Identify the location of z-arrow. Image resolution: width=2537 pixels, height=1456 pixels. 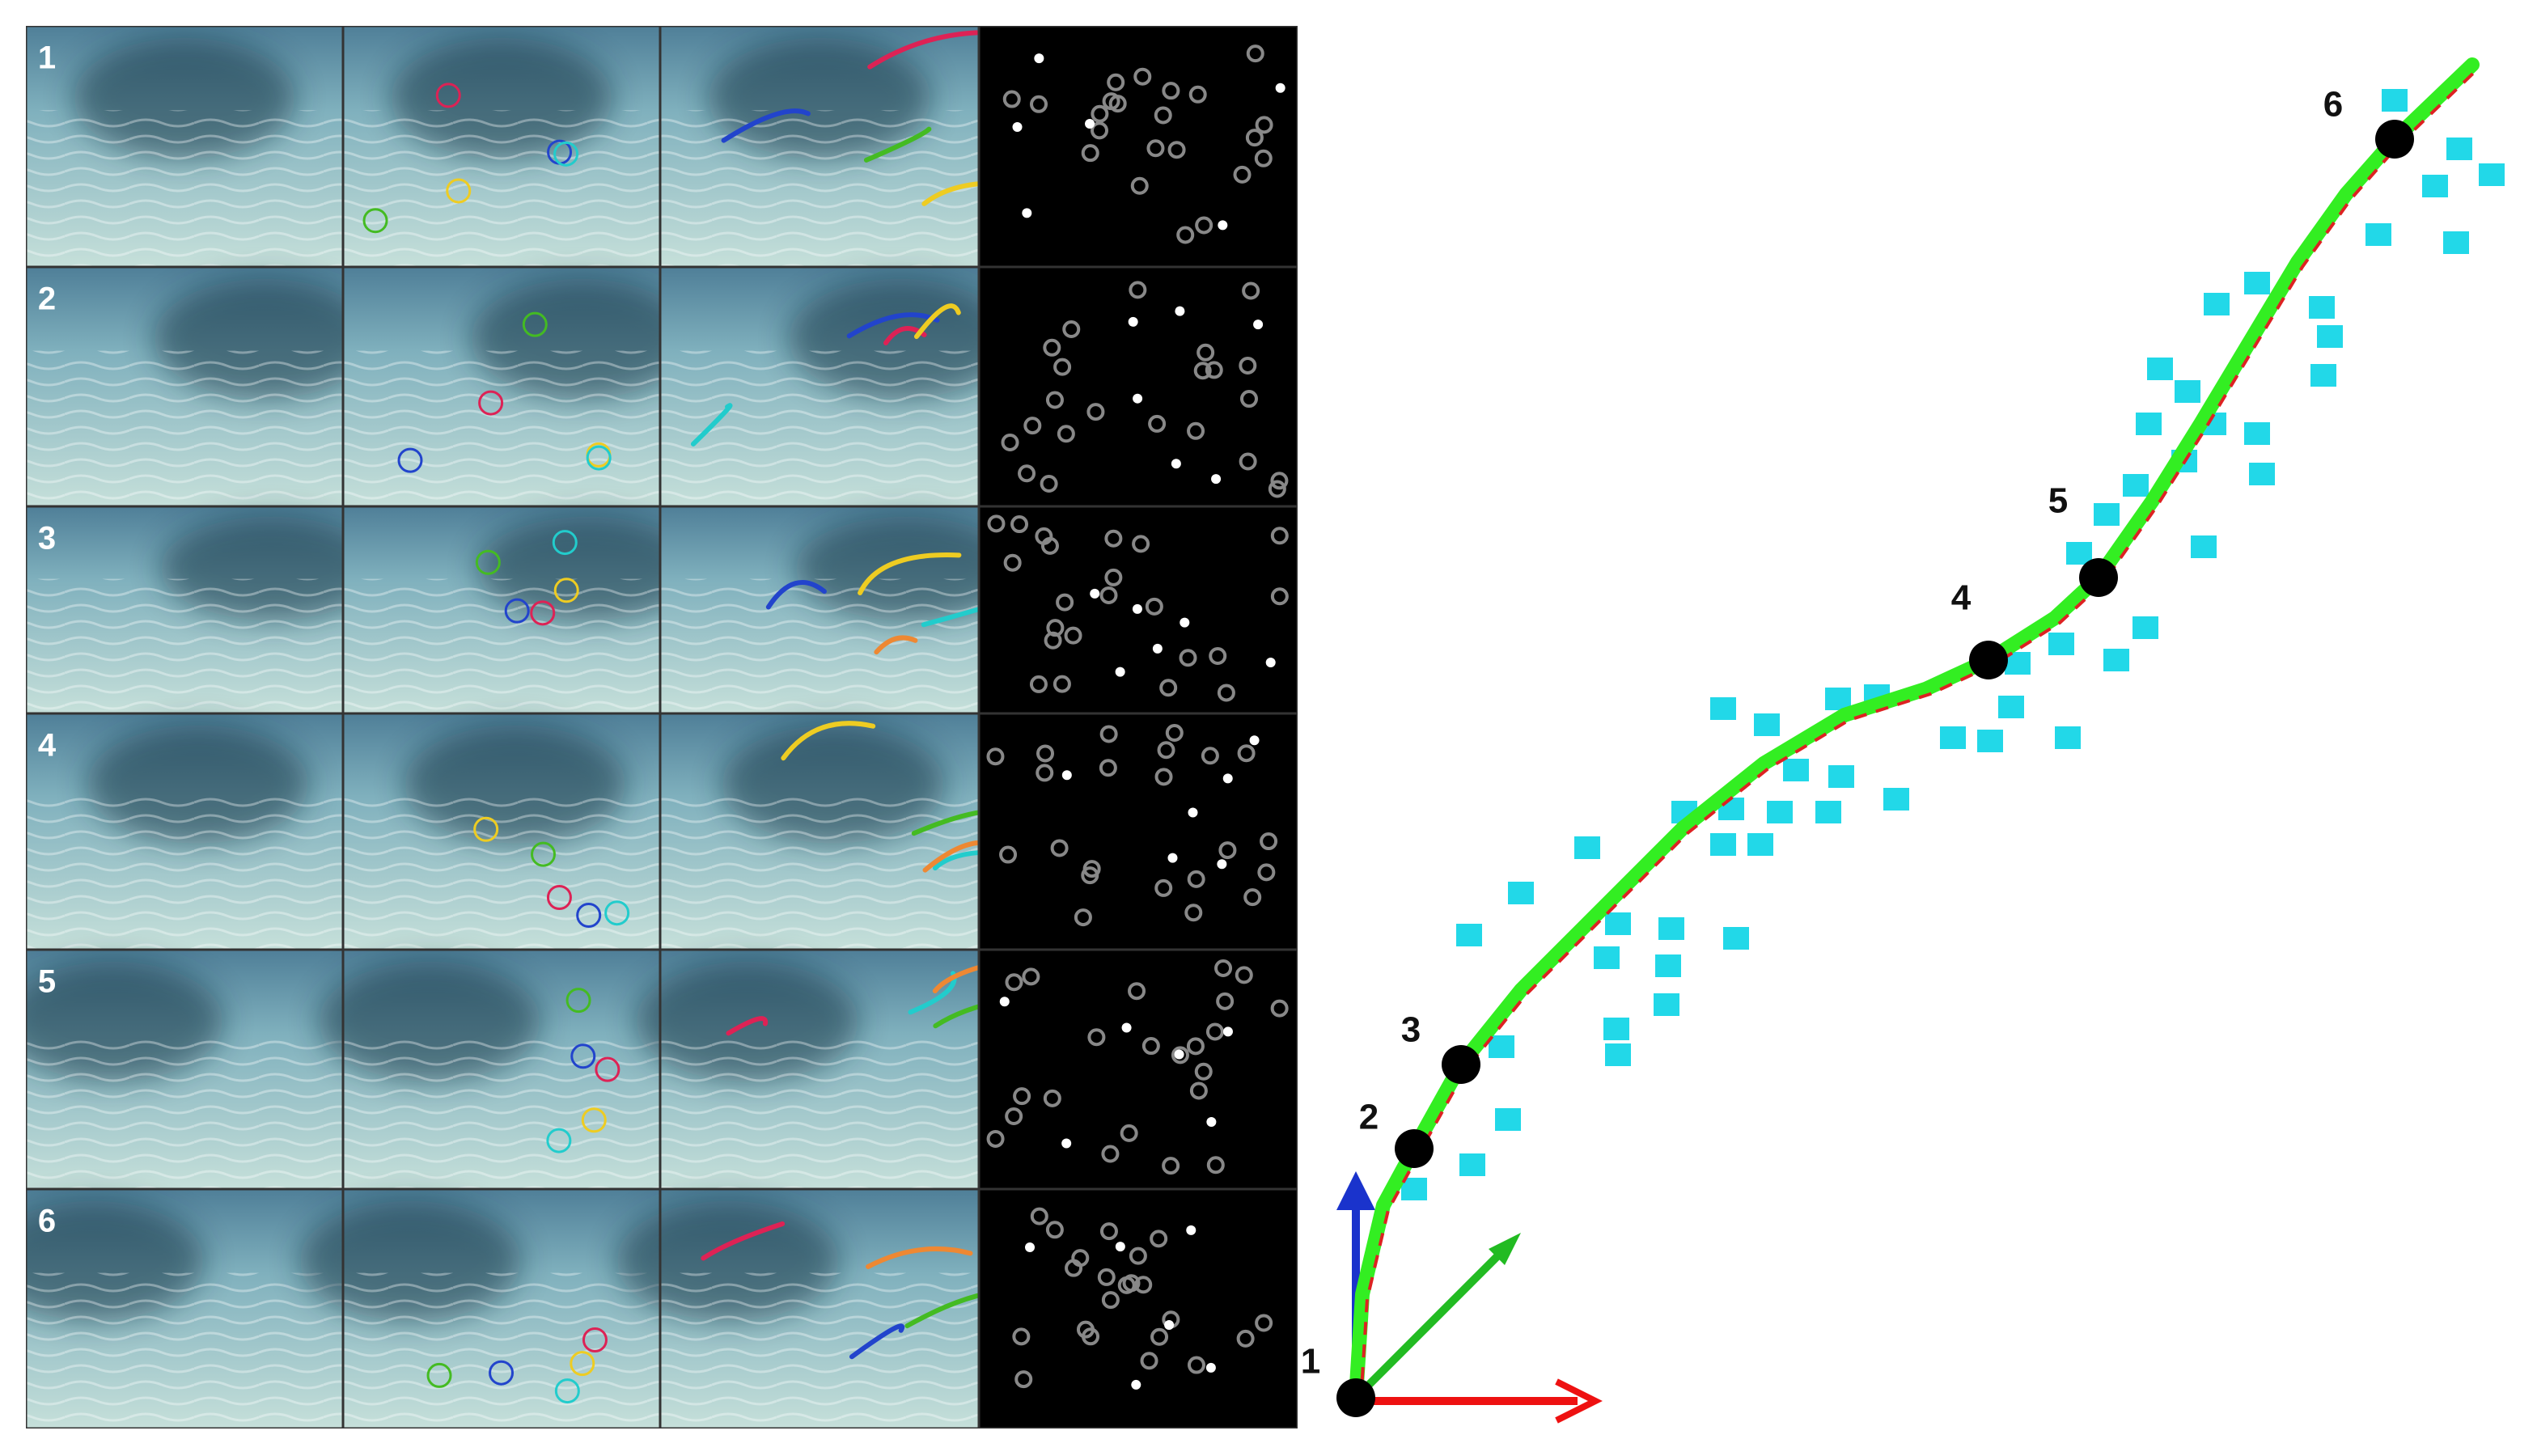
(1356, 1190).